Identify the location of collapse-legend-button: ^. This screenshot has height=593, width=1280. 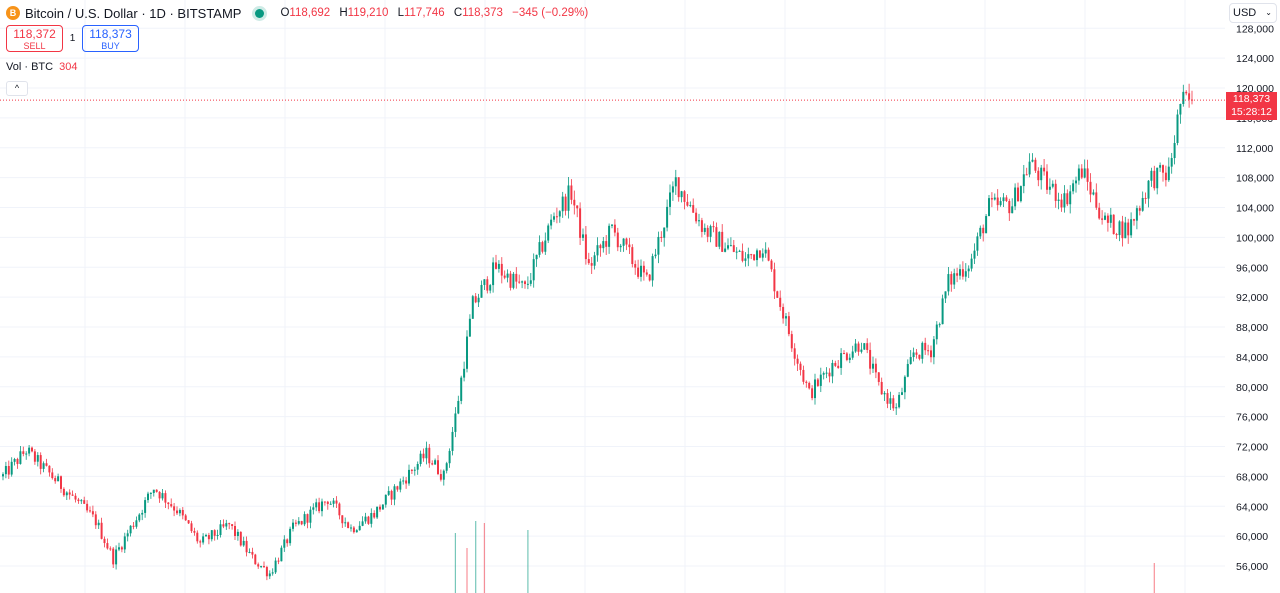
(17, 88).